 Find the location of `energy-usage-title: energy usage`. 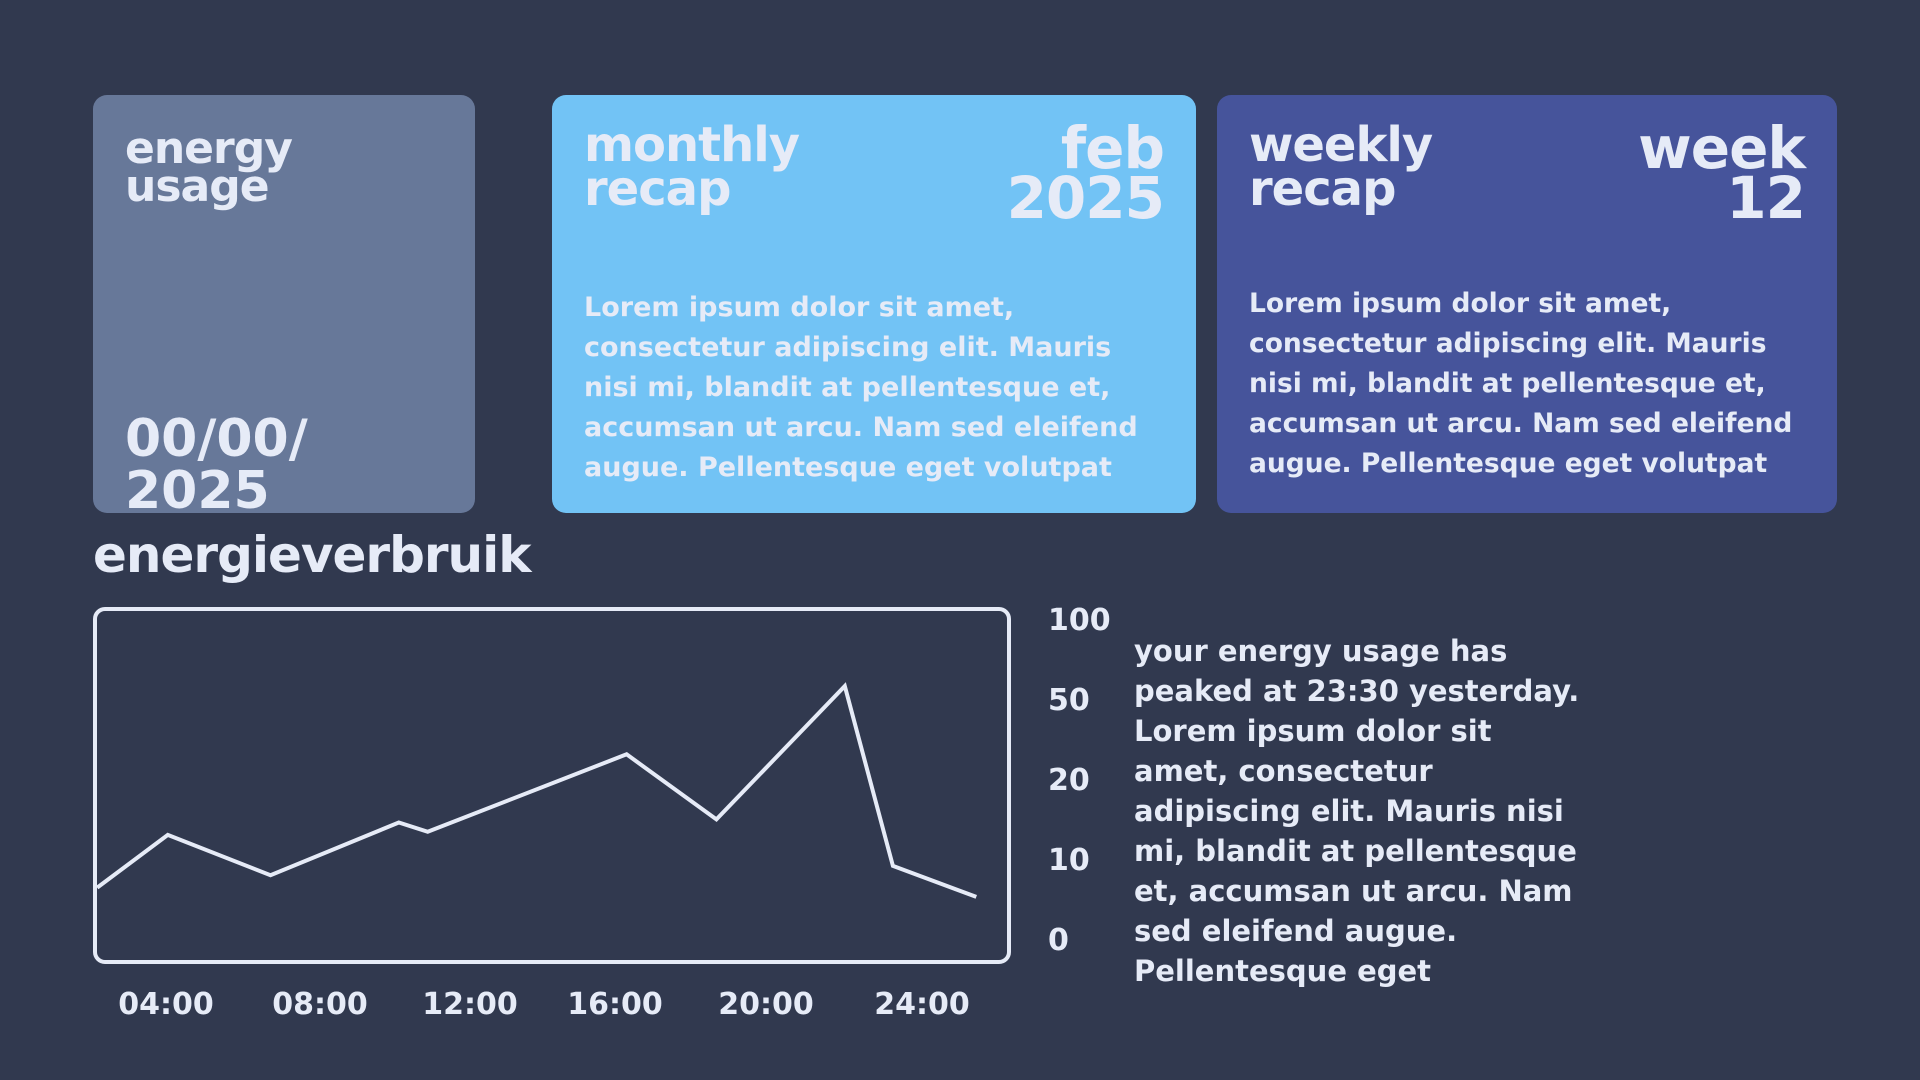

energy-usage-title: energy usage is located at coordinates (209, 167).